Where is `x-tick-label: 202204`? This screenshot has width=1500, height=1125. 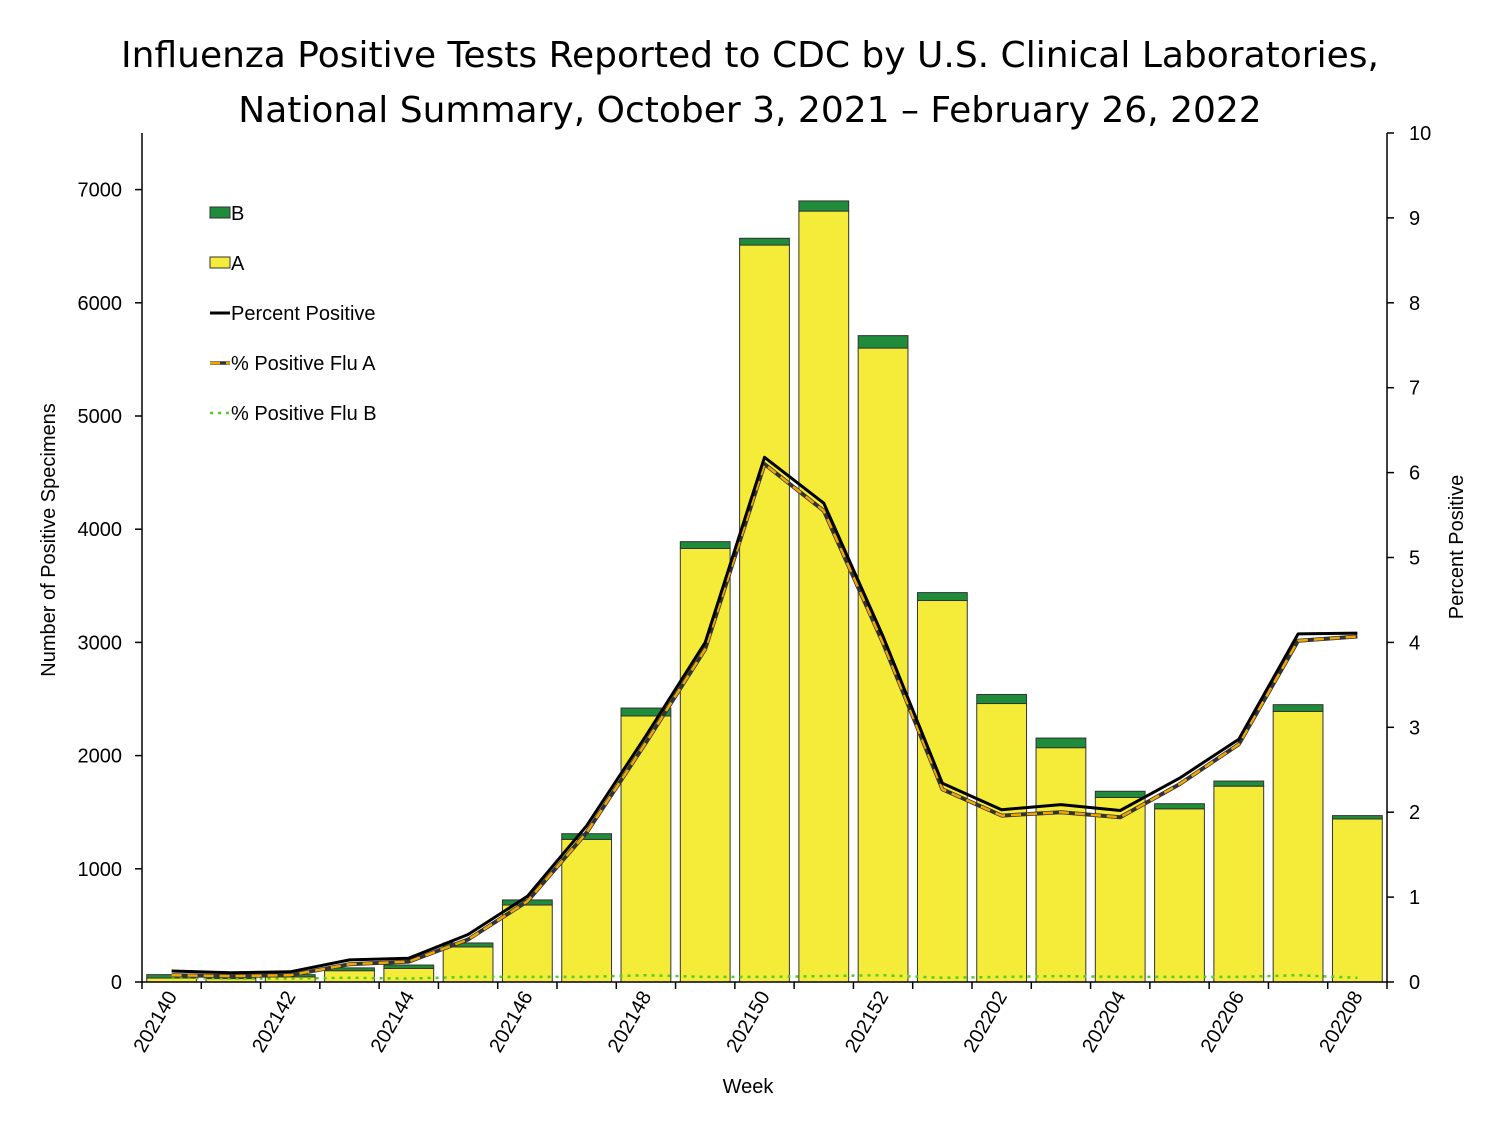
x-tick-label: 202204 is located at coordinates (1104, 1022).